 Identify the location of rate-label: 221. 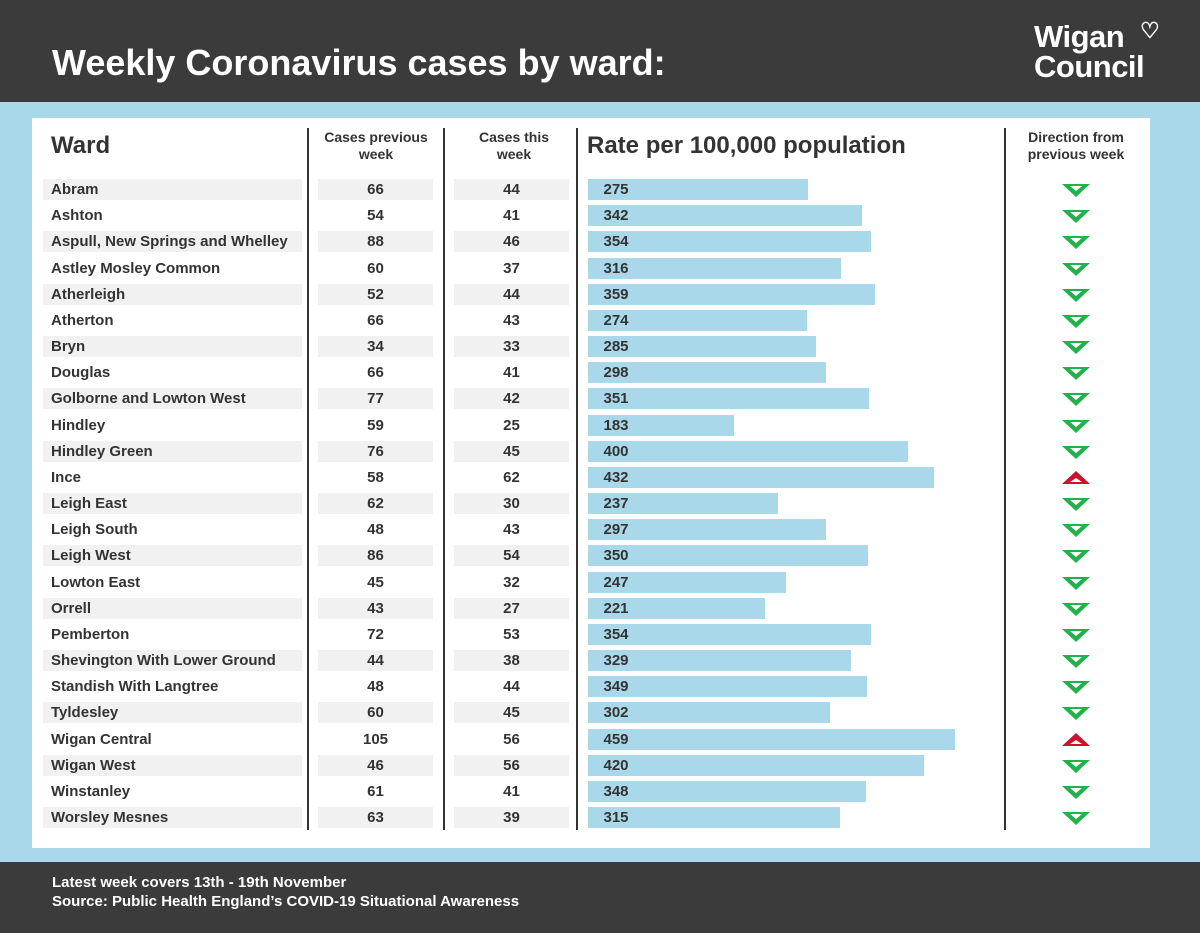
(616, 608).